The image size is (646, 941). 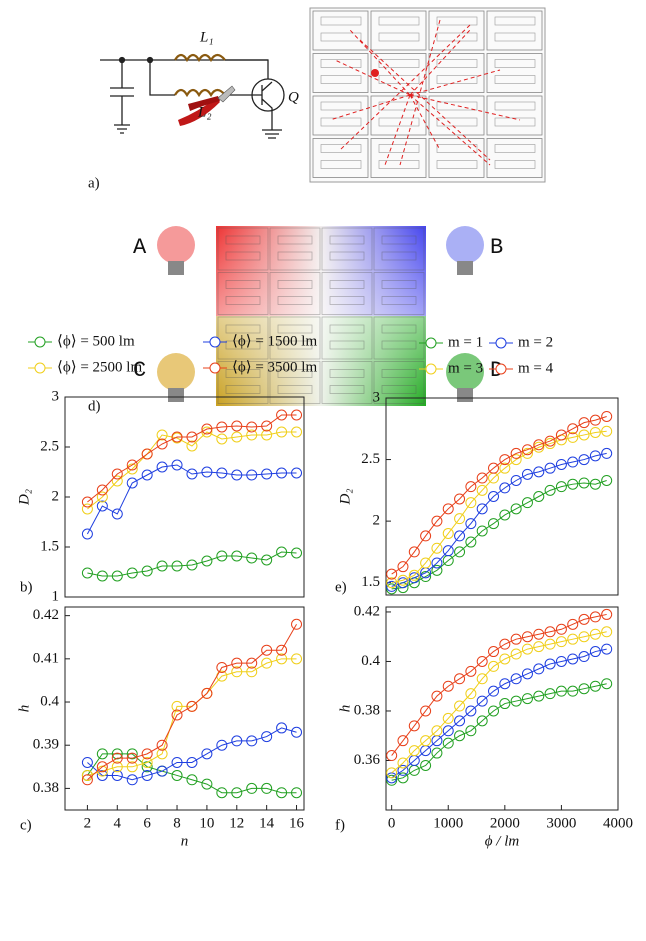 What do you see at coordinates (274, 341) in the screenshot?
I see `legend-label: ⟨ϕ⟩ = 1500 lm` at bounding box center [274, 341].